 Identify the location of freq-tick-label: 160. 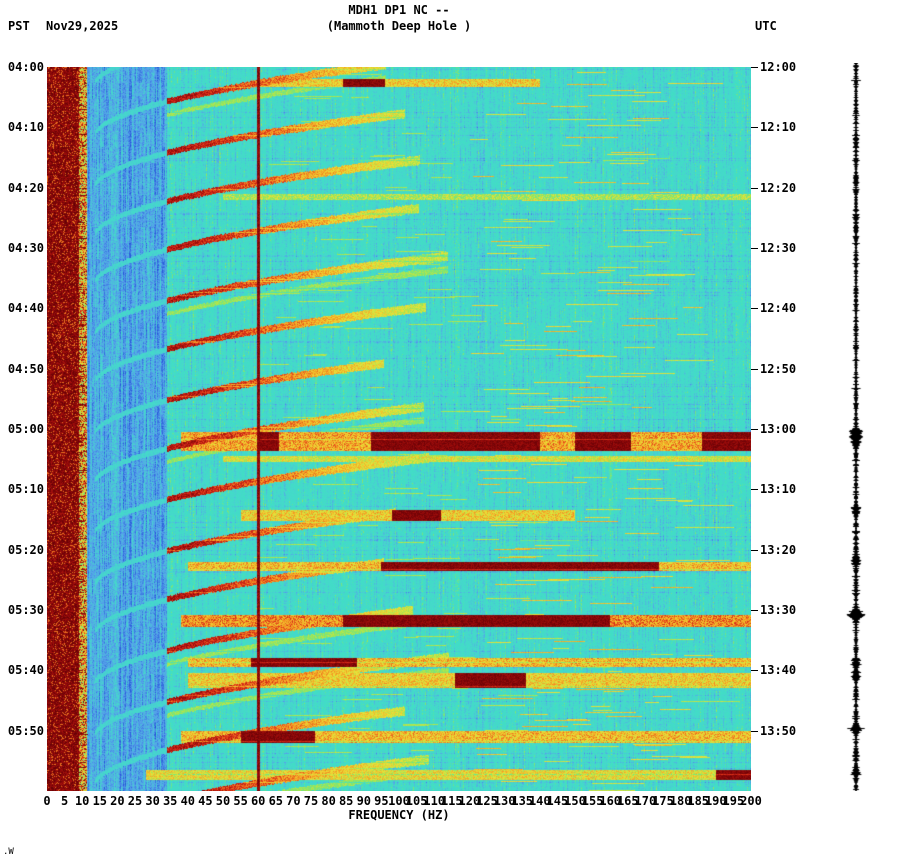
(610, 801).